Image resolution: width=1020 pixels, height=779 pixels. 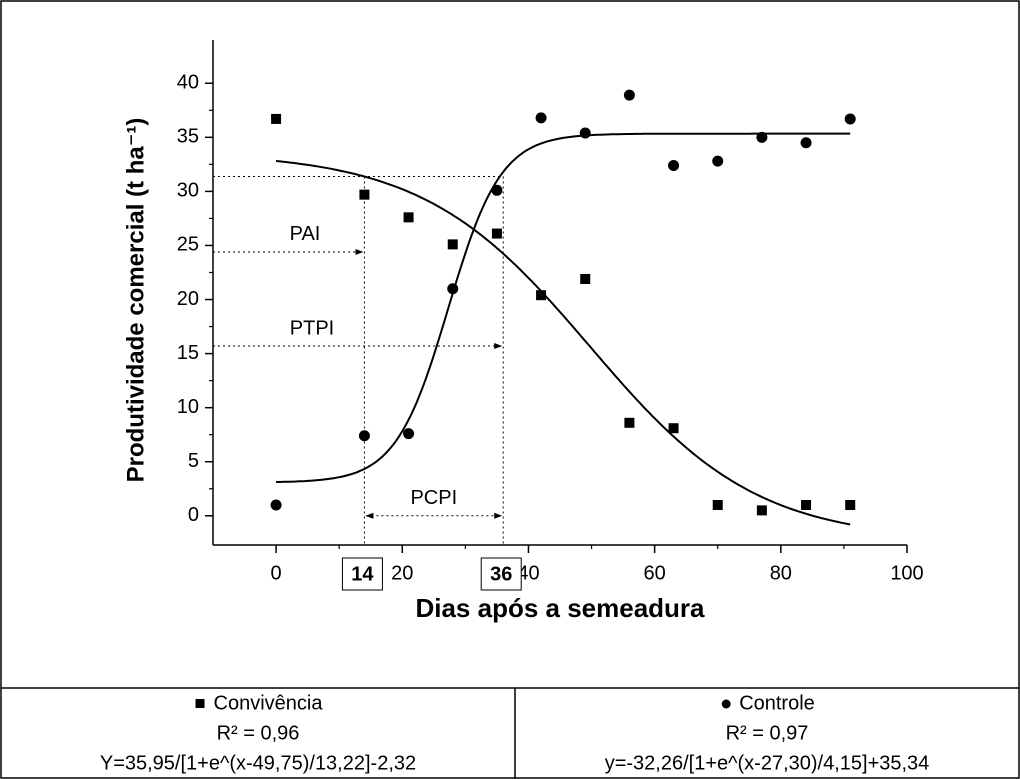 I want to click on x-tick-label: 0, so click(x=276, y=573).